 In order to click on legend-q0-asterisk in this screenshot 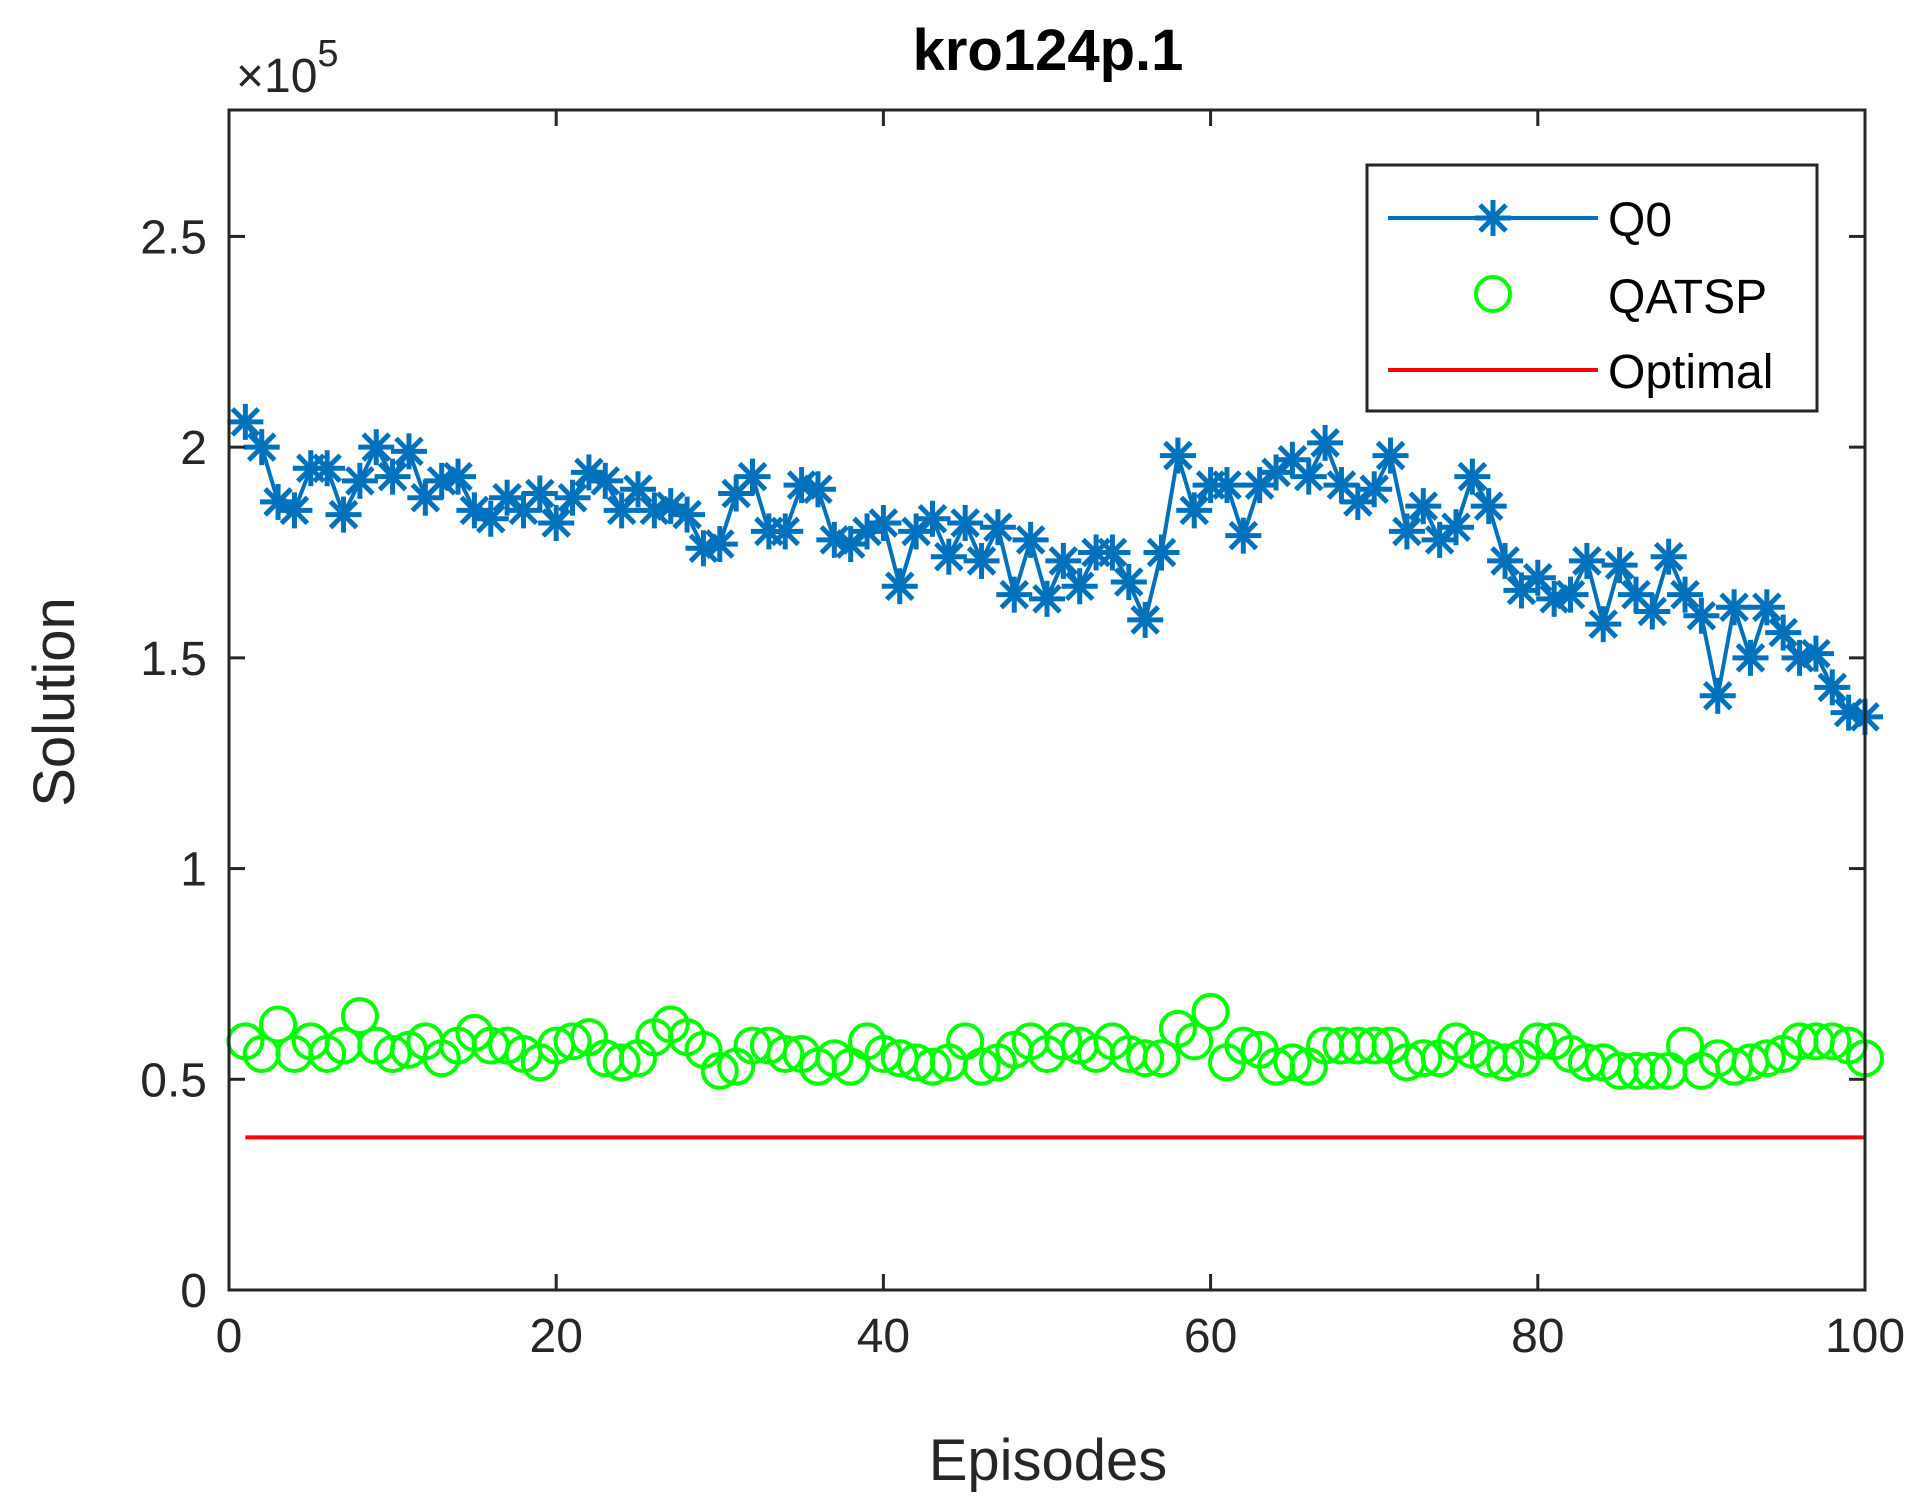, I will do `click(1493, 218)`.